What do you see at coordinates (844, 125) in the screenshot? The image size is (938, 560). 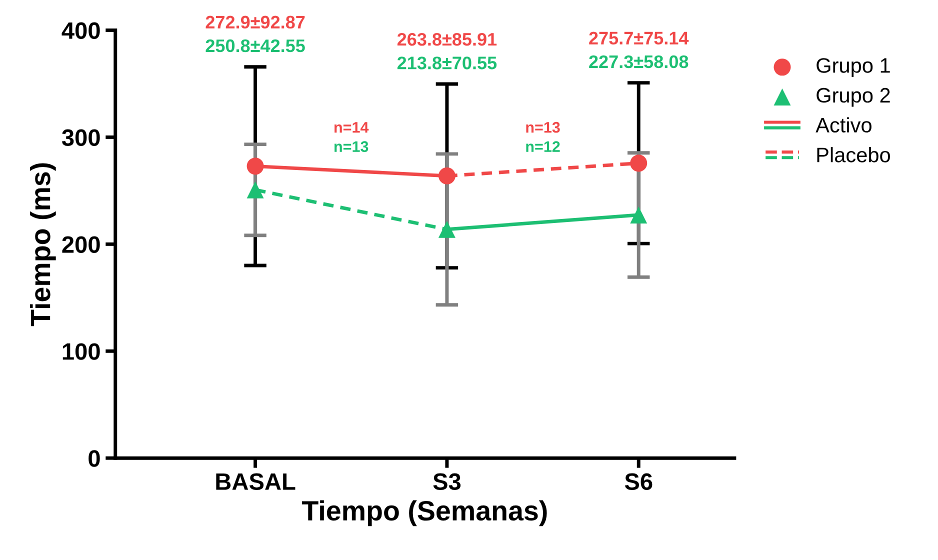 I see `legend-label: Activo` at bounding box center [844, 125].